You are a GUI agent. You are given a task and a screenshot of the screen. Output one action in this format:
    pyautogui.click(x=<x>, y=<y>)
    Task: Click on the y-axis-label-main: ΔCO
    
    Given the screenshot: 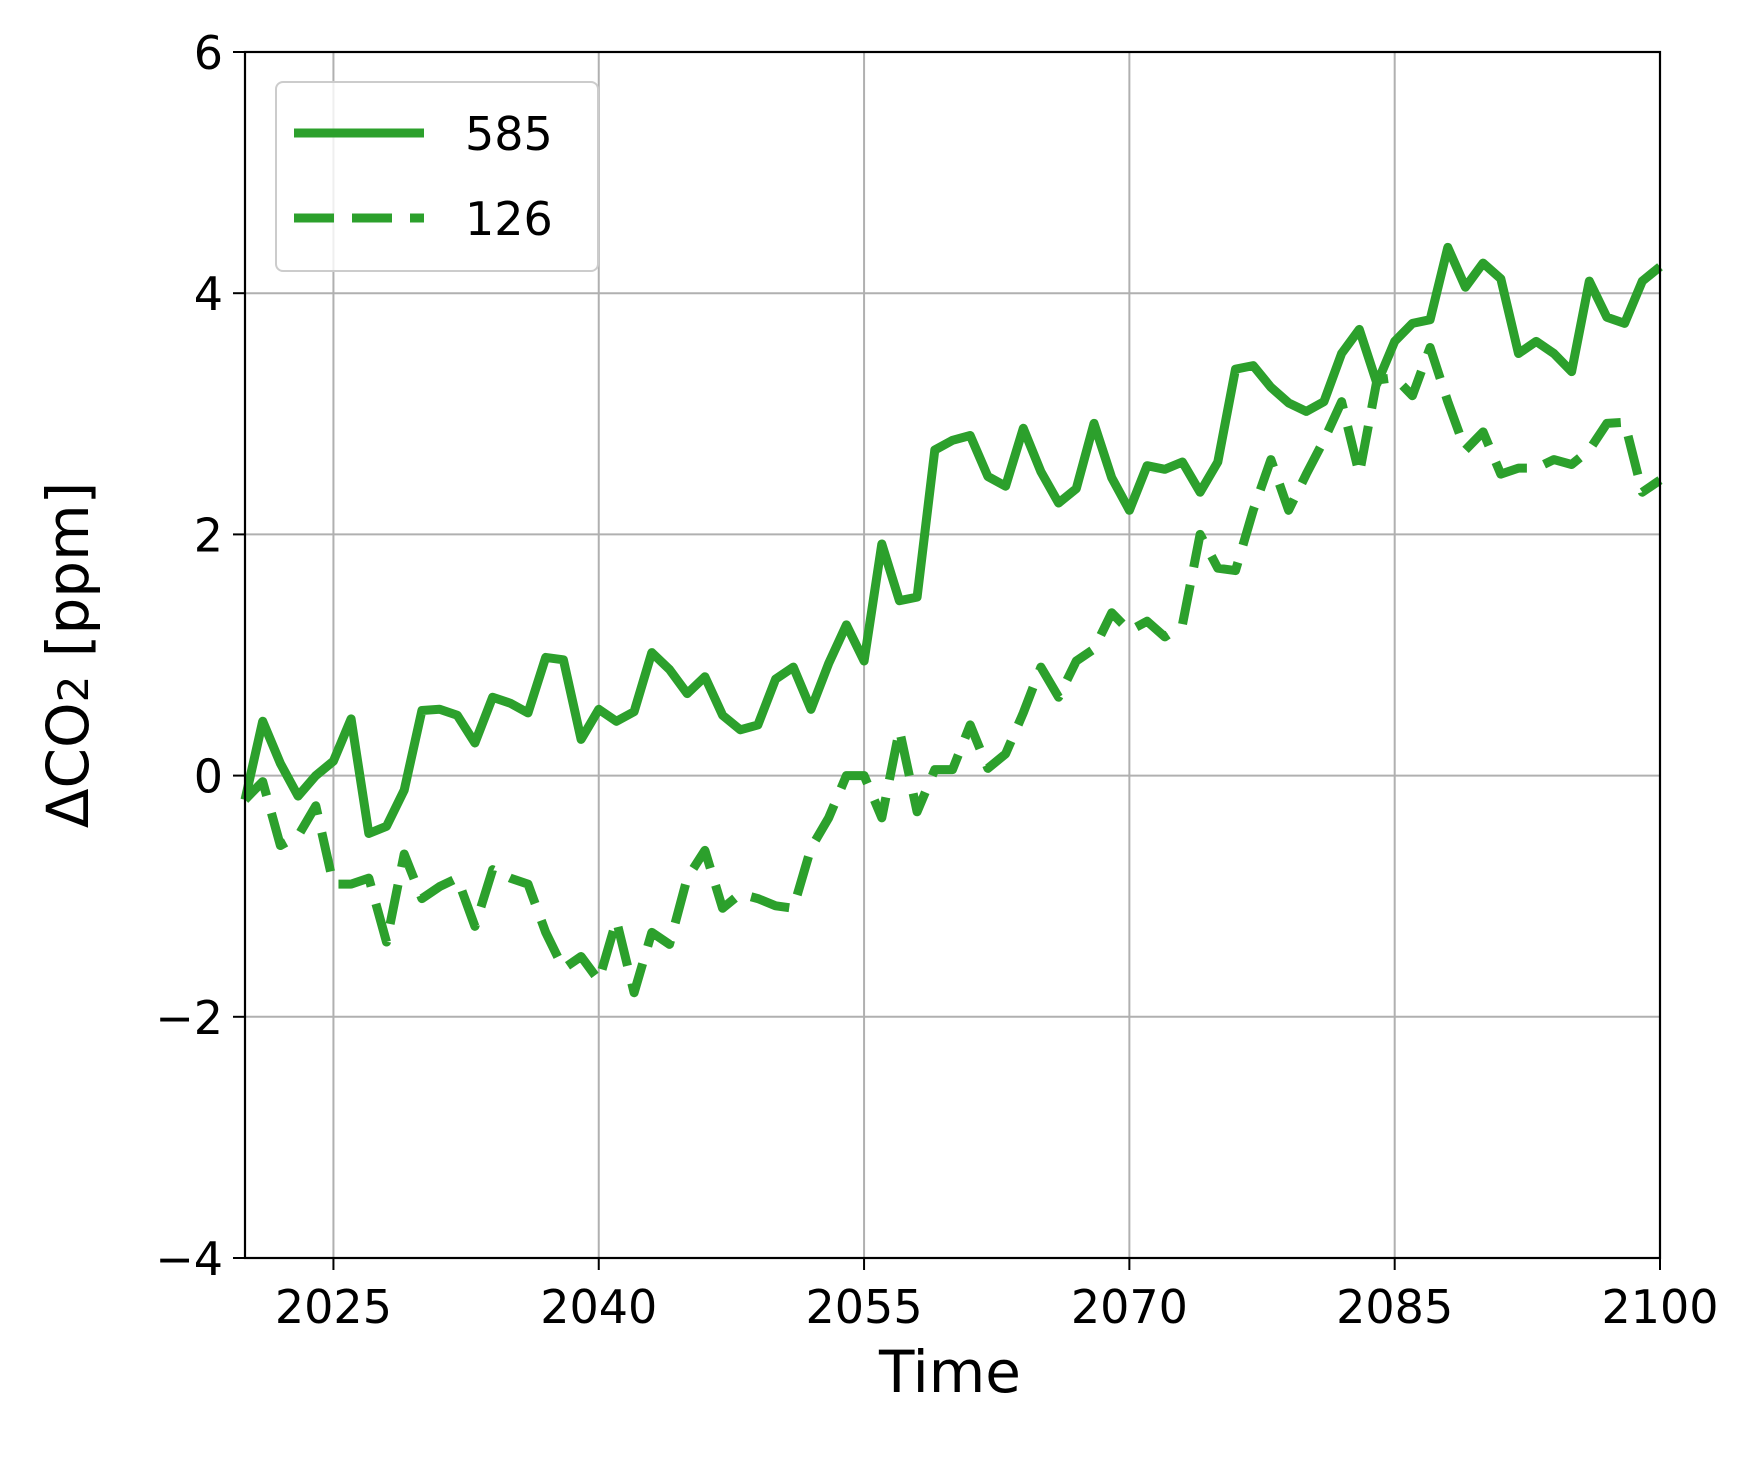 What is the action you would take?
    pyautogui.click(x=68, y=765)
    